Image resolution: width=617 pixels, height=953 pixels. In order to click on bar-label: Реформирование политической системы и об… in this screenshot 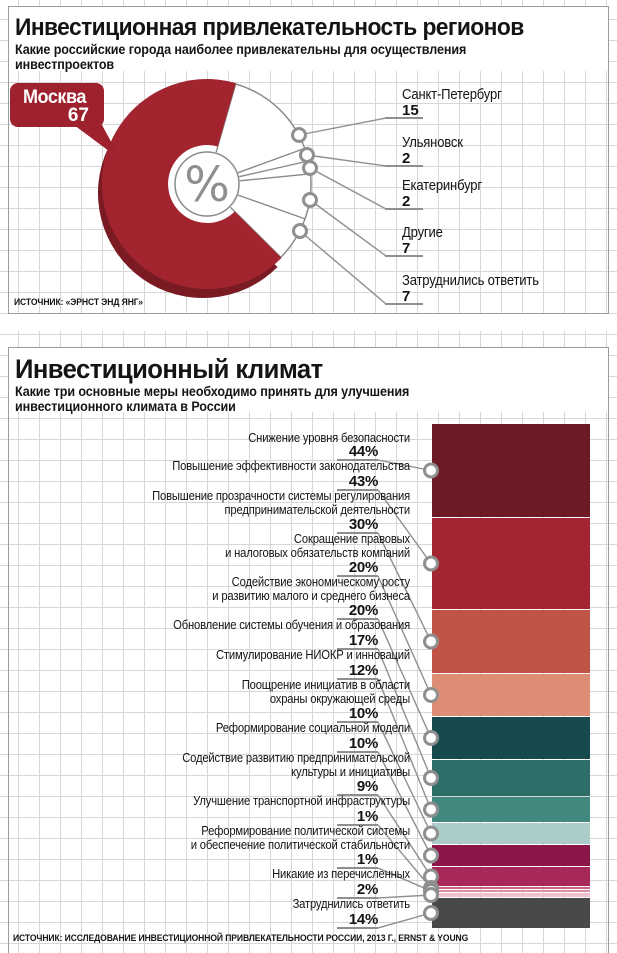, I will do `click(300, 838)`.